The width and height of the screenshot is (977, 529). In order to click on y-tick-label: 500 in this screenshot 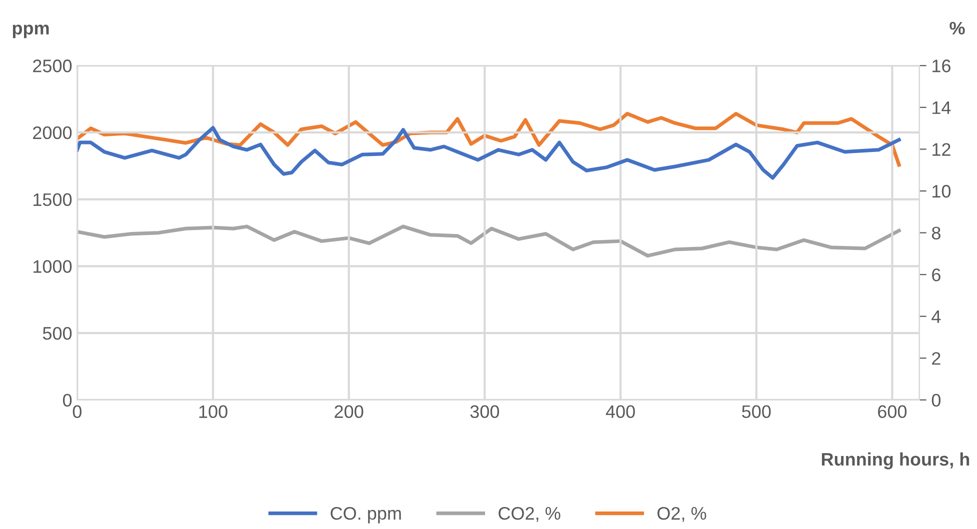, I will do `click(57, 333)`.